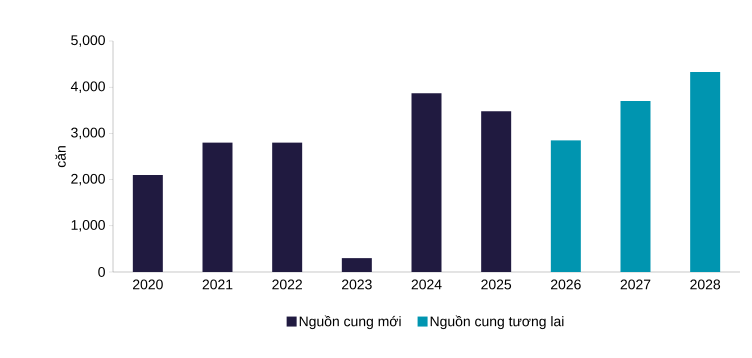 The width and height of the screenshot is (752, 358). Describe the element at coordinates (88, 134) in the screenshot. I see `y-tick-label: 3,000` at that location.